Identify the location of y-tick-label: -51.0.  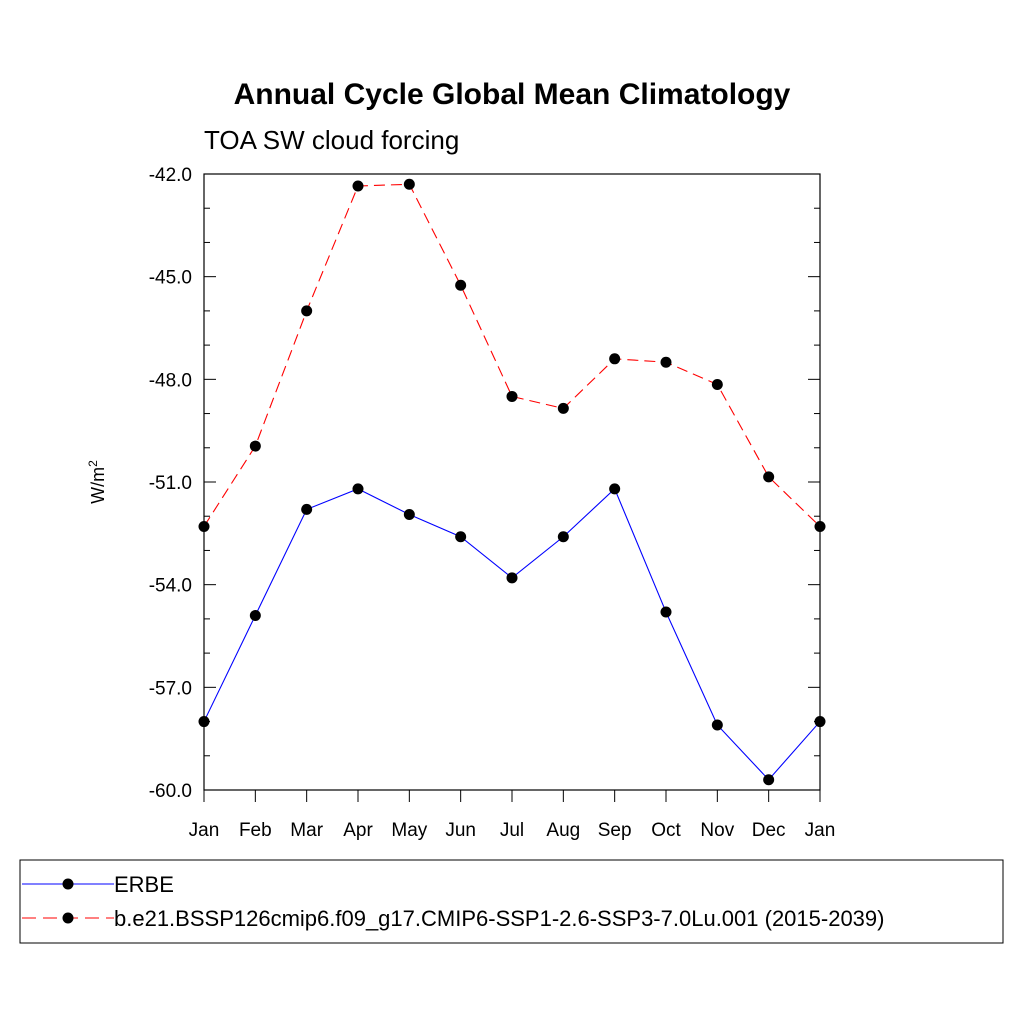
(170, 483).